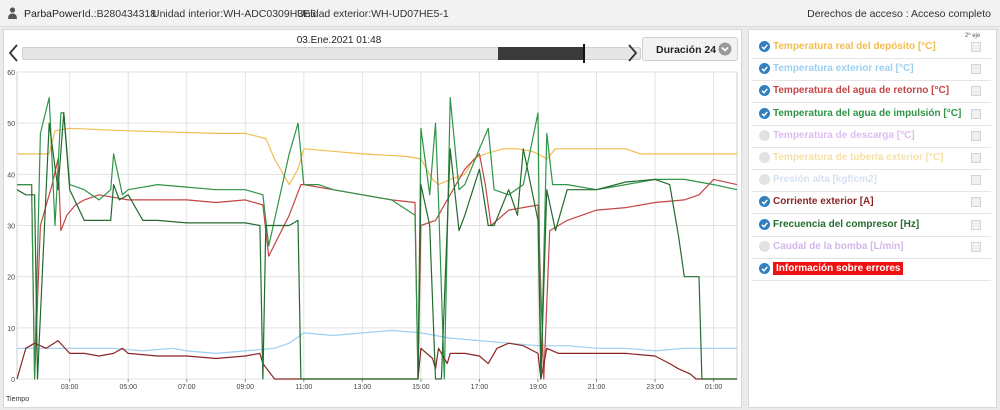  I want to click on x-tick-label: 09:00, so click(246, 387).